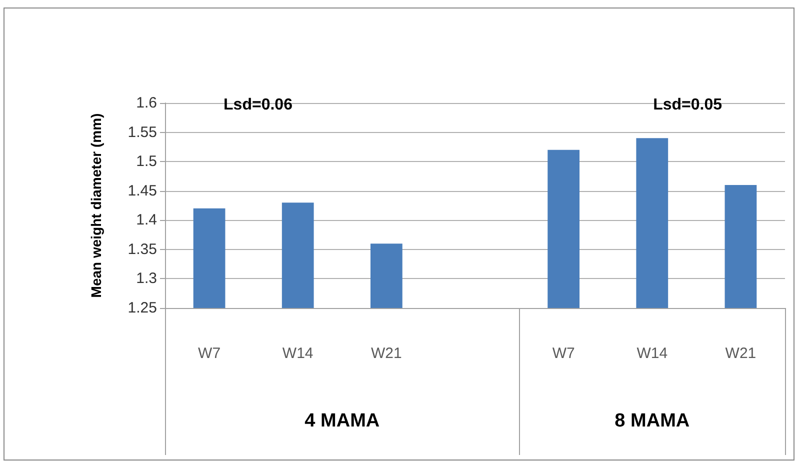 The width and height of the screenshot is (799, 461). I want to click on y-tick-label: 1.6, so click(146, 103).